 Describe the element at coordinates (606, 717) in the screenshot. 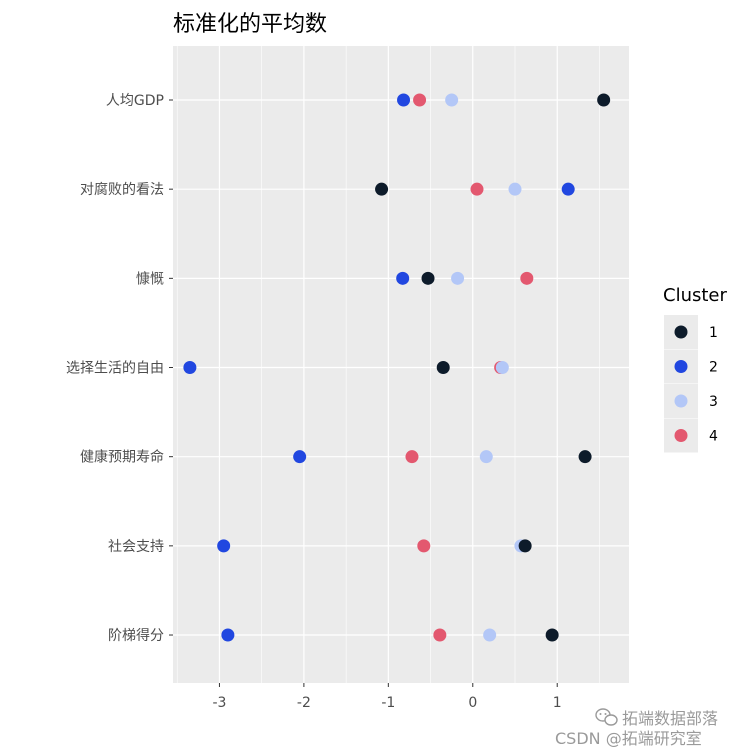

I see `wechat-icon` at that location.